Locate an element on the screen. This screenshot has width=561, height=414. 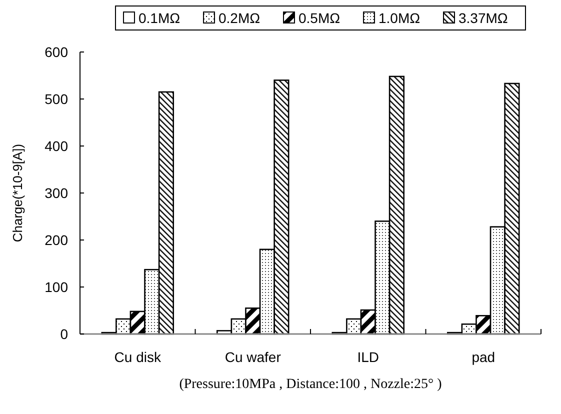
x-tick-label: Cu wafer is located at coordinates (253, 357).